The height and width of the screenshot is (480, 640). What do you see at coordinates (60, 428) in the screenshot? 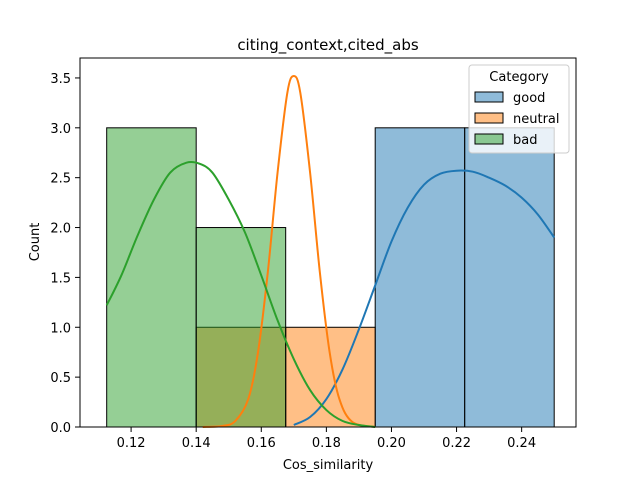
I see `y-tick-label-0: 0.0` at bounding box center [60, 428].